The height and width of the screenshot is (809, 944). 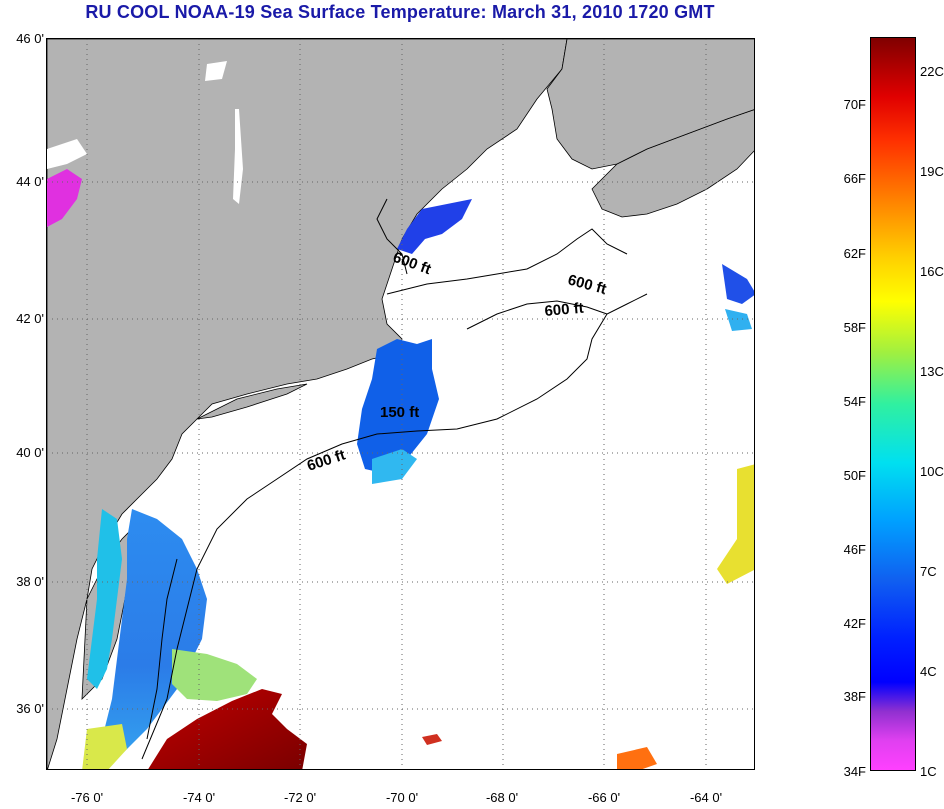 I want to click on lon-label-74: -74 0', so click(x=199, y=797).